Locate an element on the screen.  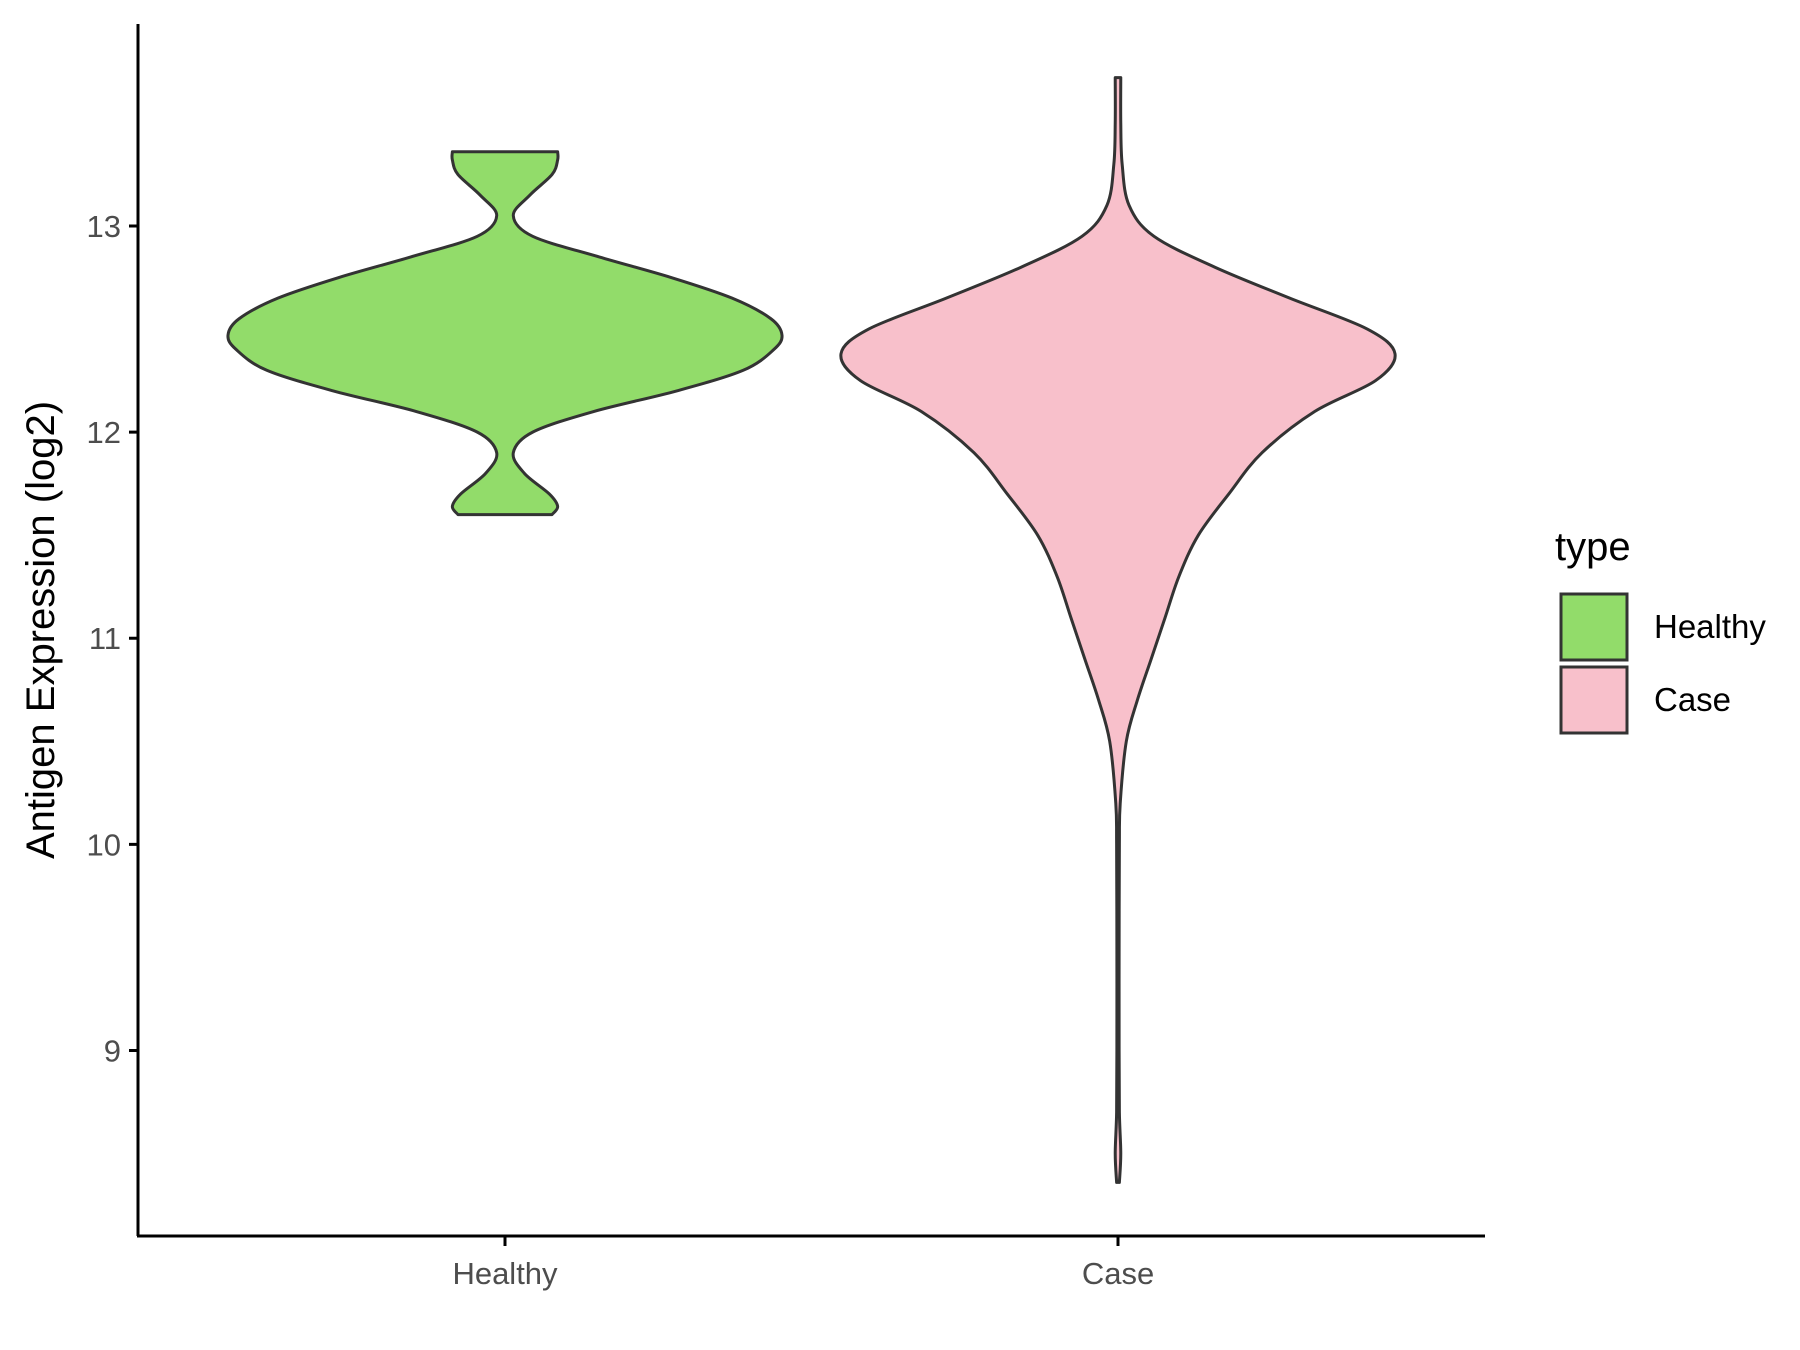
legend: type Healthy Case is located at coordinates (1660, 630).